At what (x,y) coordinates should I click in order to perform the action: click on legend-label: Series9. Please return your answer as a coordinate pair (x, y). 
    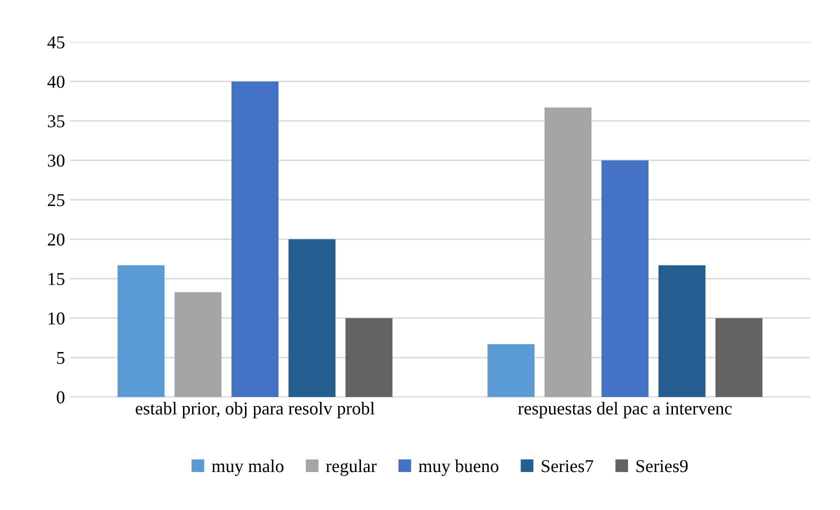
    Looking at the image, I should click on (662, 466).